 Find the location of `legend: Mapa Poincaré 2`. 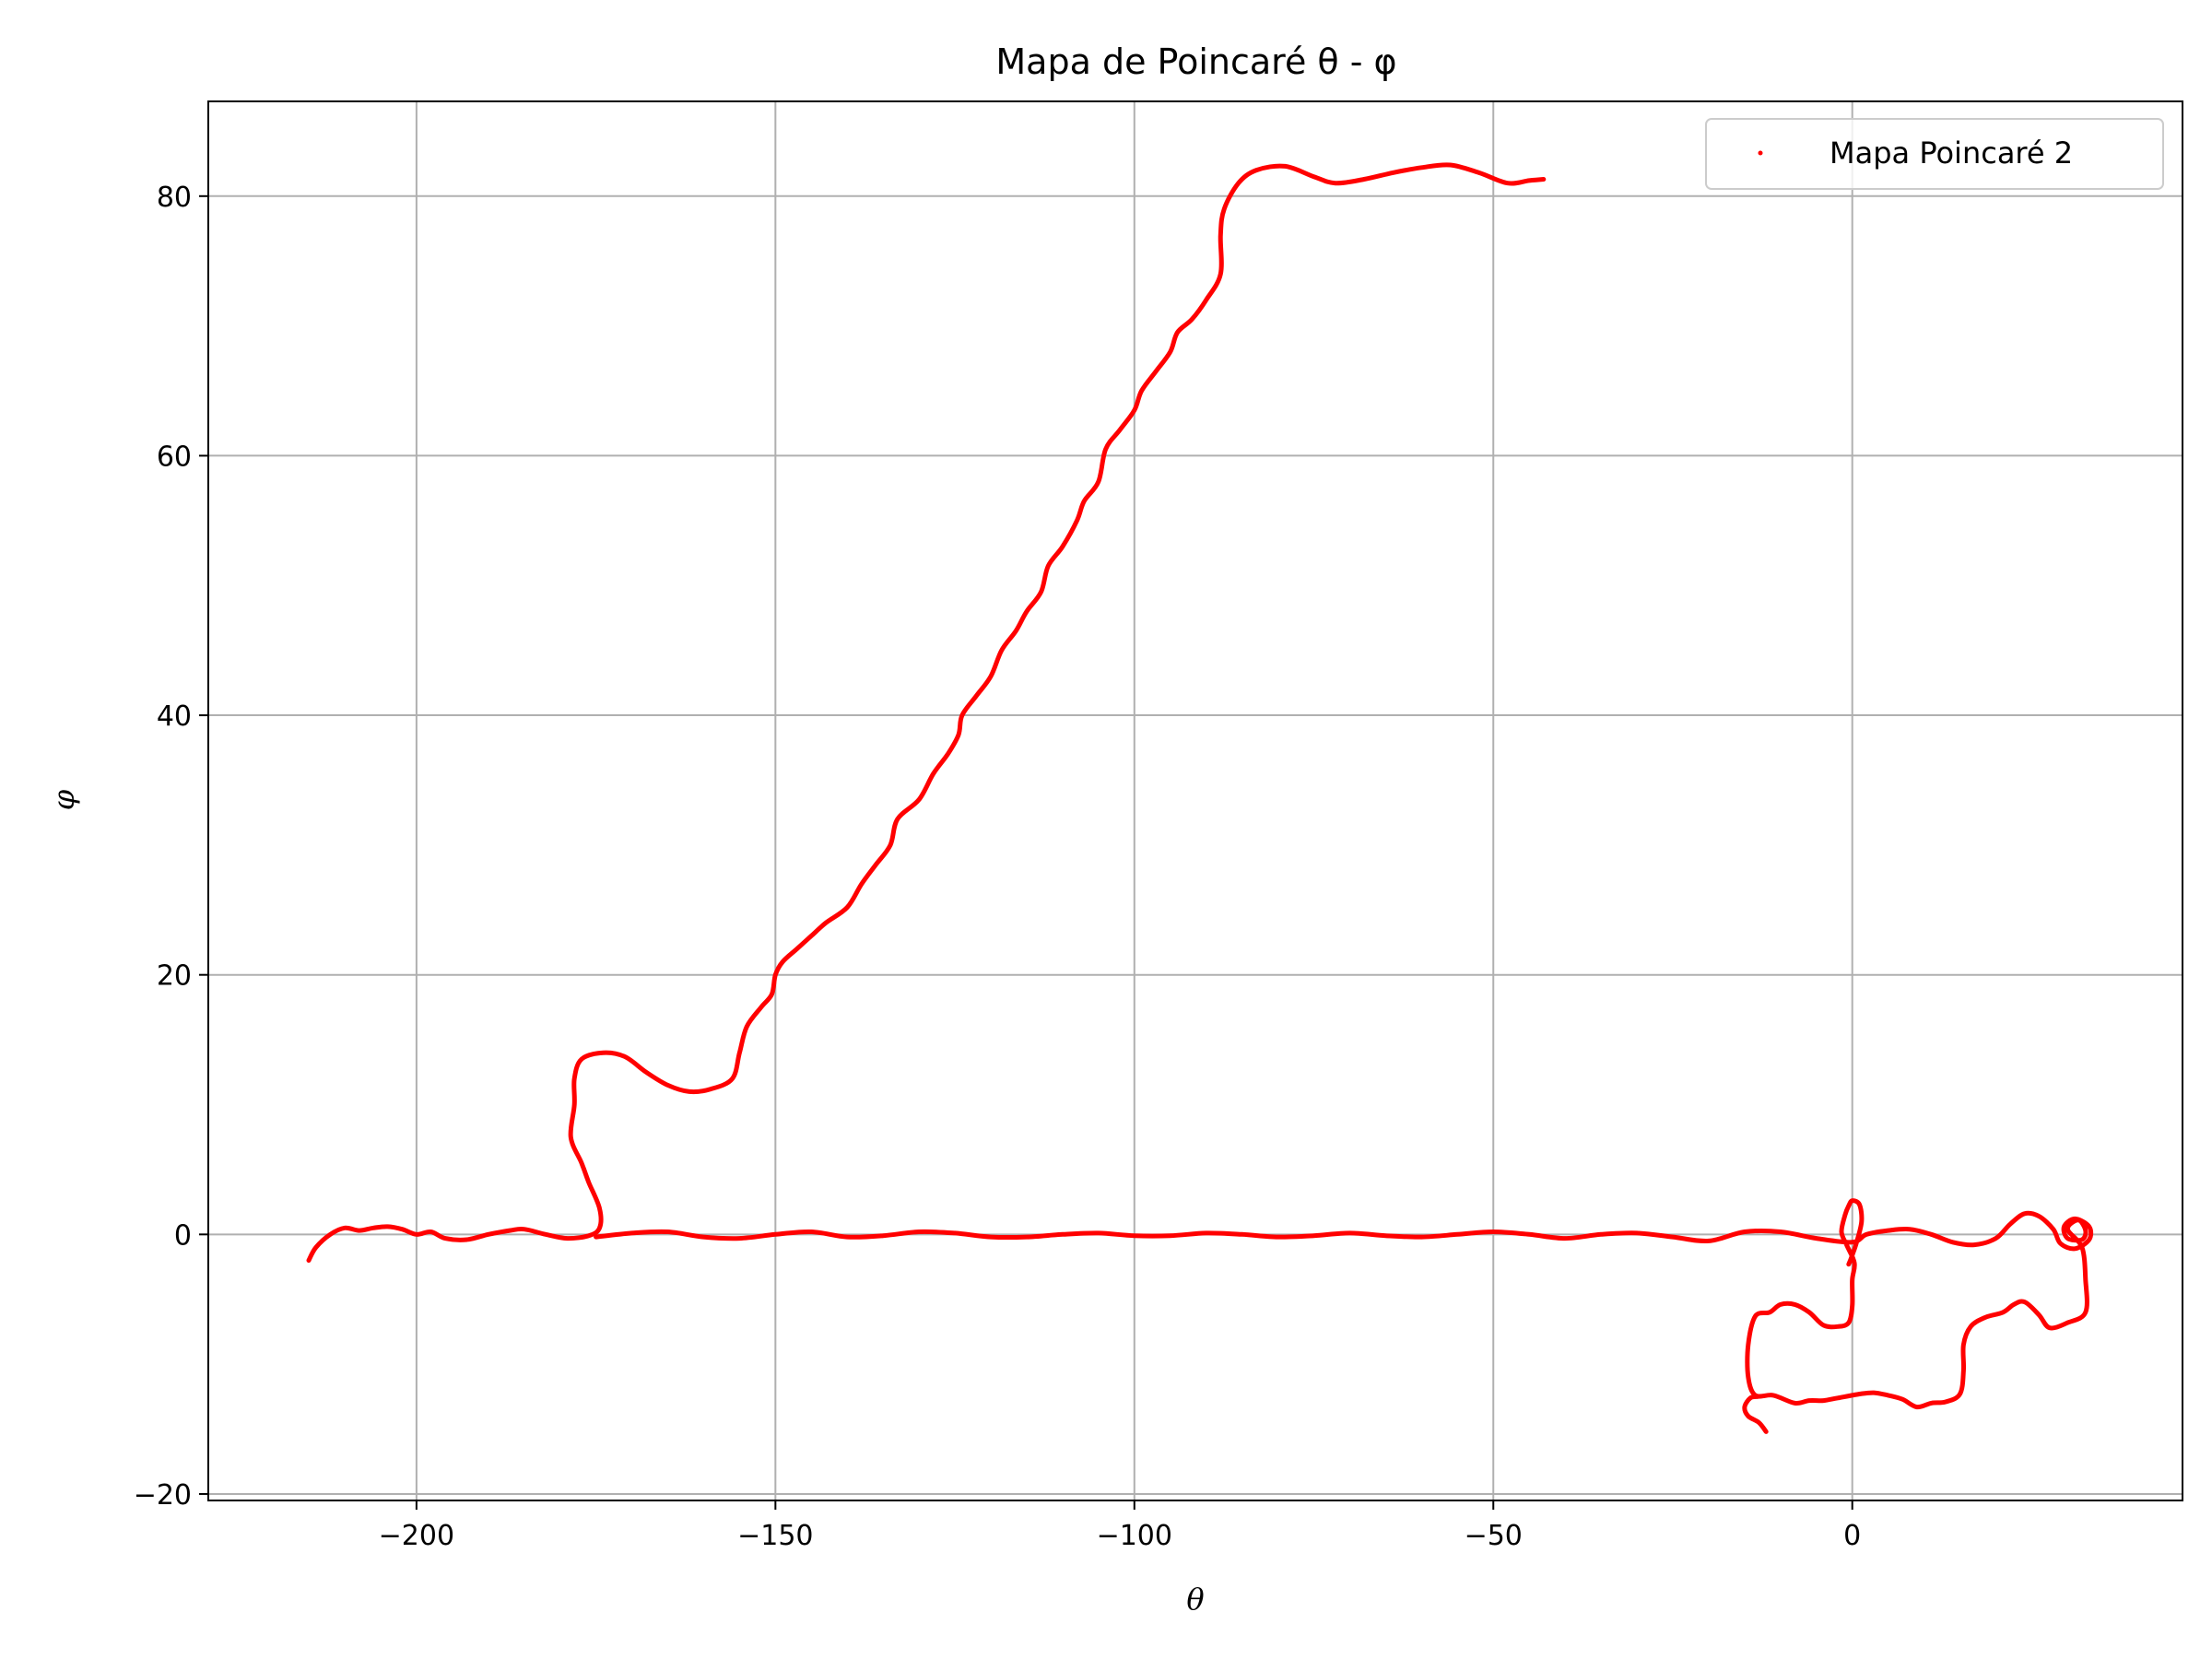

legend: Mapa Poincaré 2 is located at coordinates (1934, 154).